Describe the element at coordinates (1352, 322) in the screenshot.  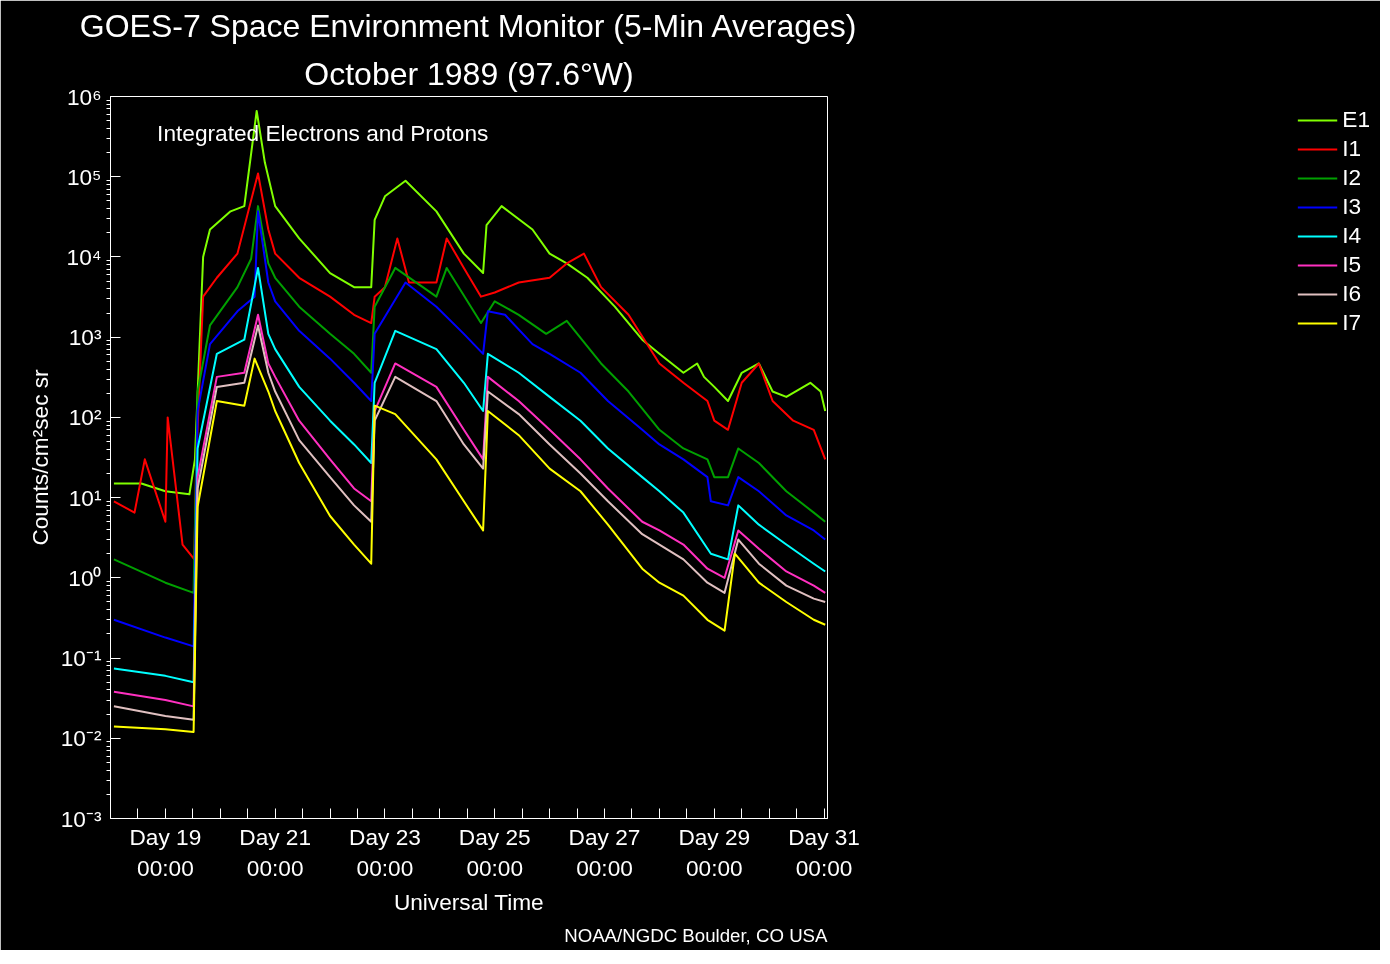
I see `legend-label: I7` at that location.